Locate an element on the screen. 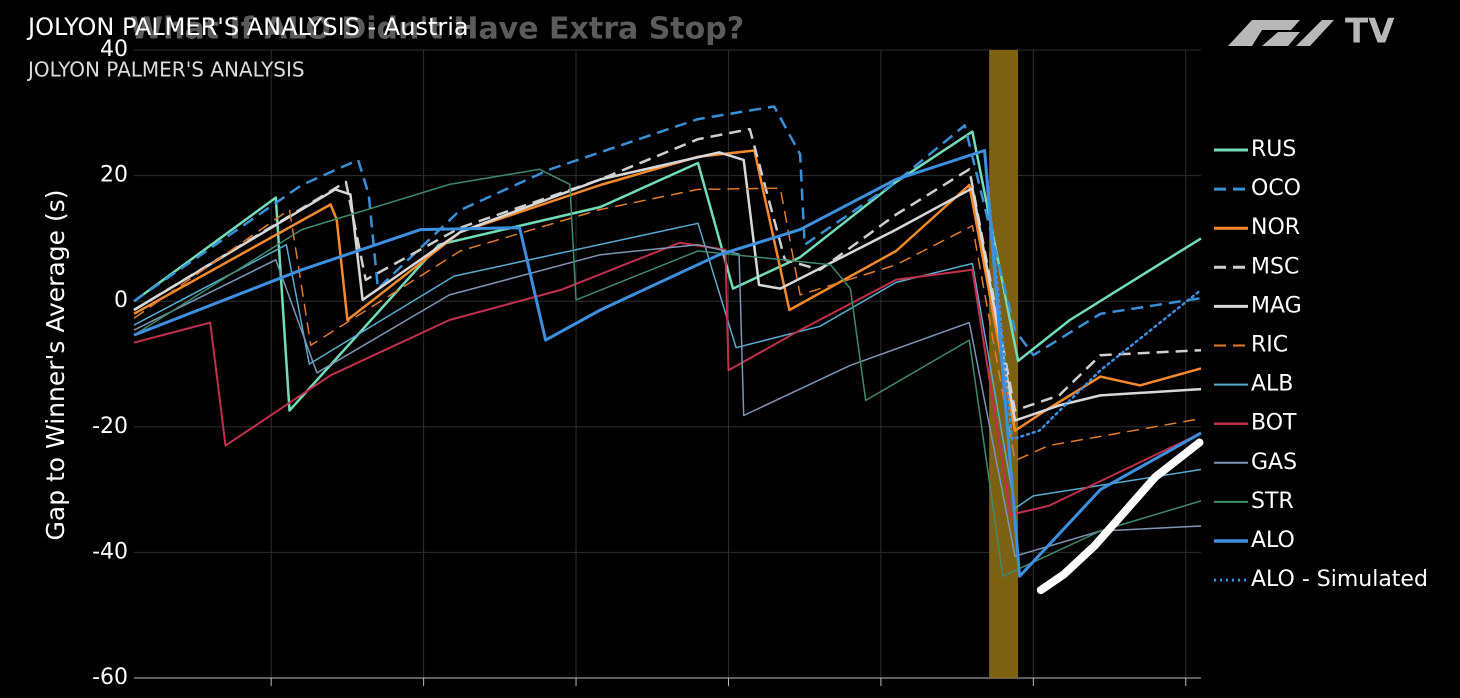  highlight-line is located at coordinates (1120, 516).